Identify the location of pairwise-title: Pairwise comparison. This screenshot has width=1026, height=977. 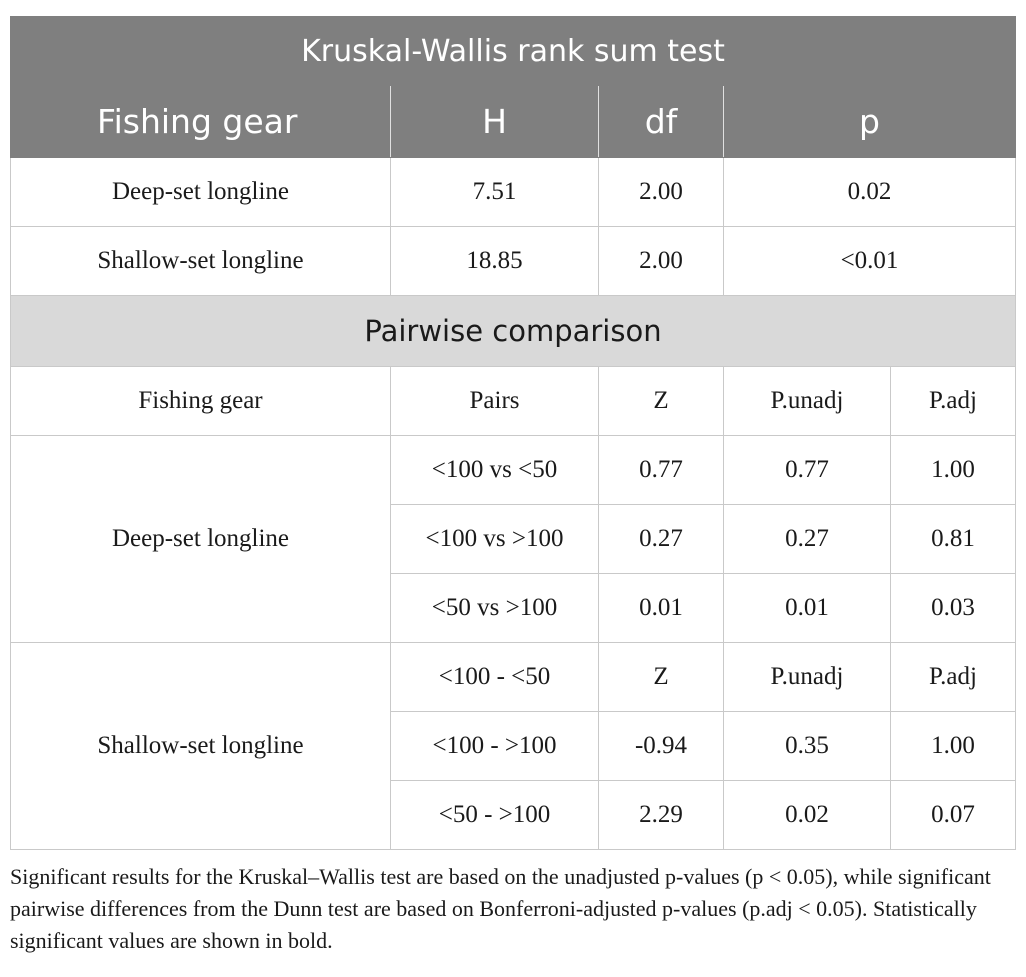
(513, 331).